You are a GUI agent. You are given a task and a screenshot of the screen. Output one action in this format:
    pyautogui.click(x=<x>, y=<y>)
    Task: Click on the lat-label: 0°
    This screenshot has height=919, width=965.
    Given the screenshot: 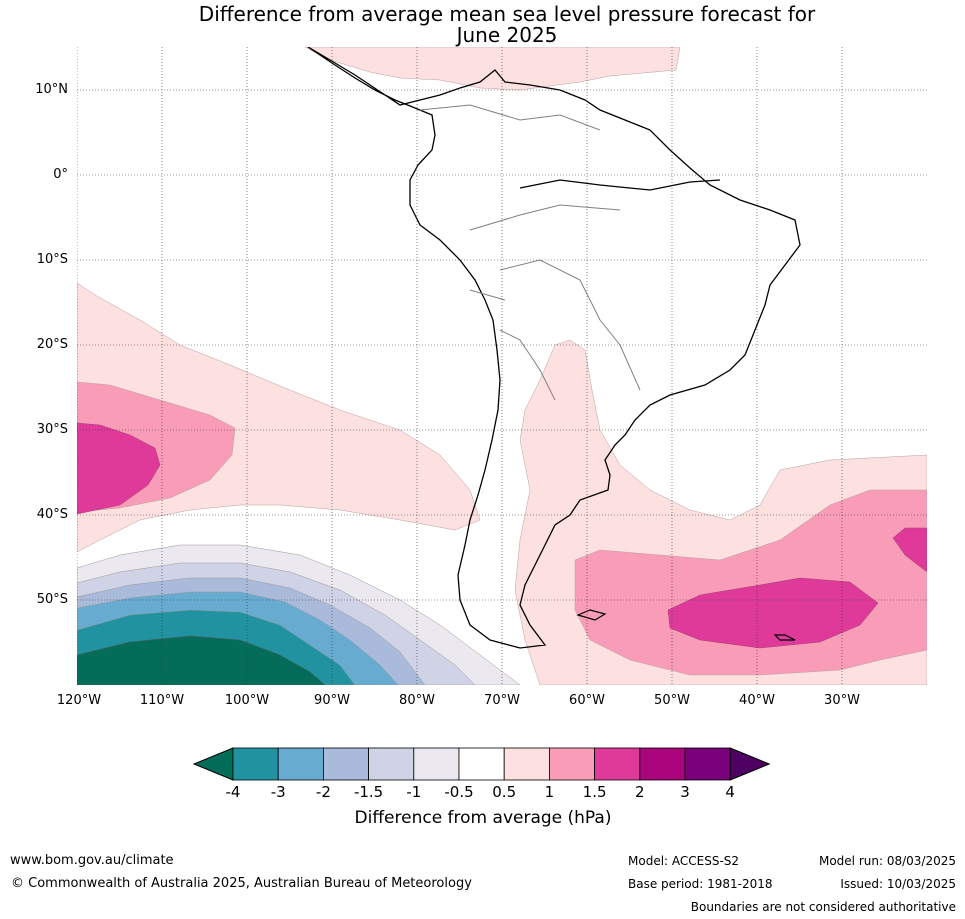 What is the action you would take?
    pyautogui.click(x=60, y=174)
    